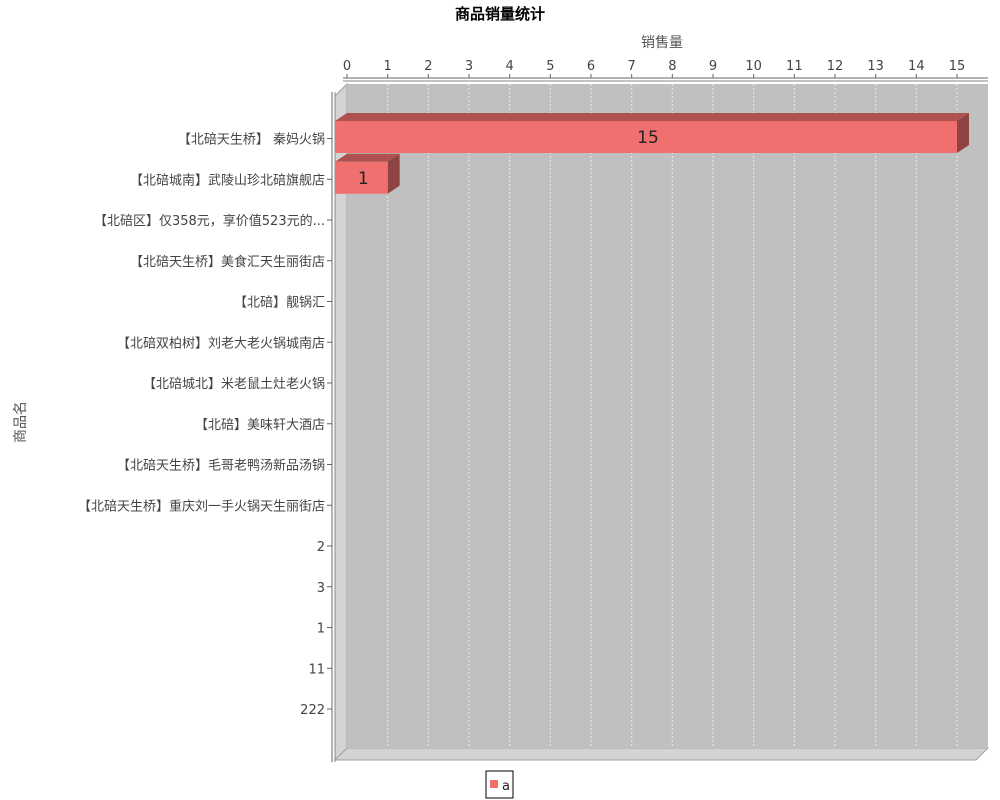 Image resolution: width=1000 pixels, height=800 pixels. I want to click on x-tick-label: 1, so click(388, 66).